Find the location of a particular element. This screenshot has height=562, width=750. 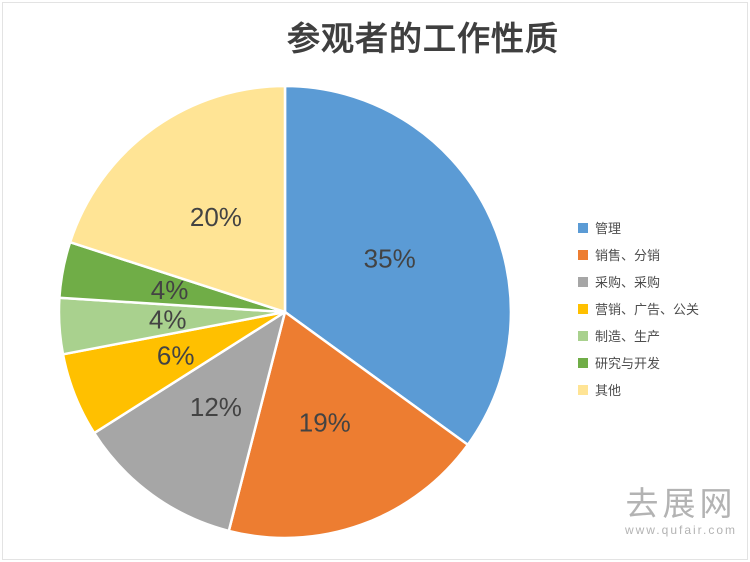

legend-label-6: 研究与开发 is located at coordinates (628, 363).